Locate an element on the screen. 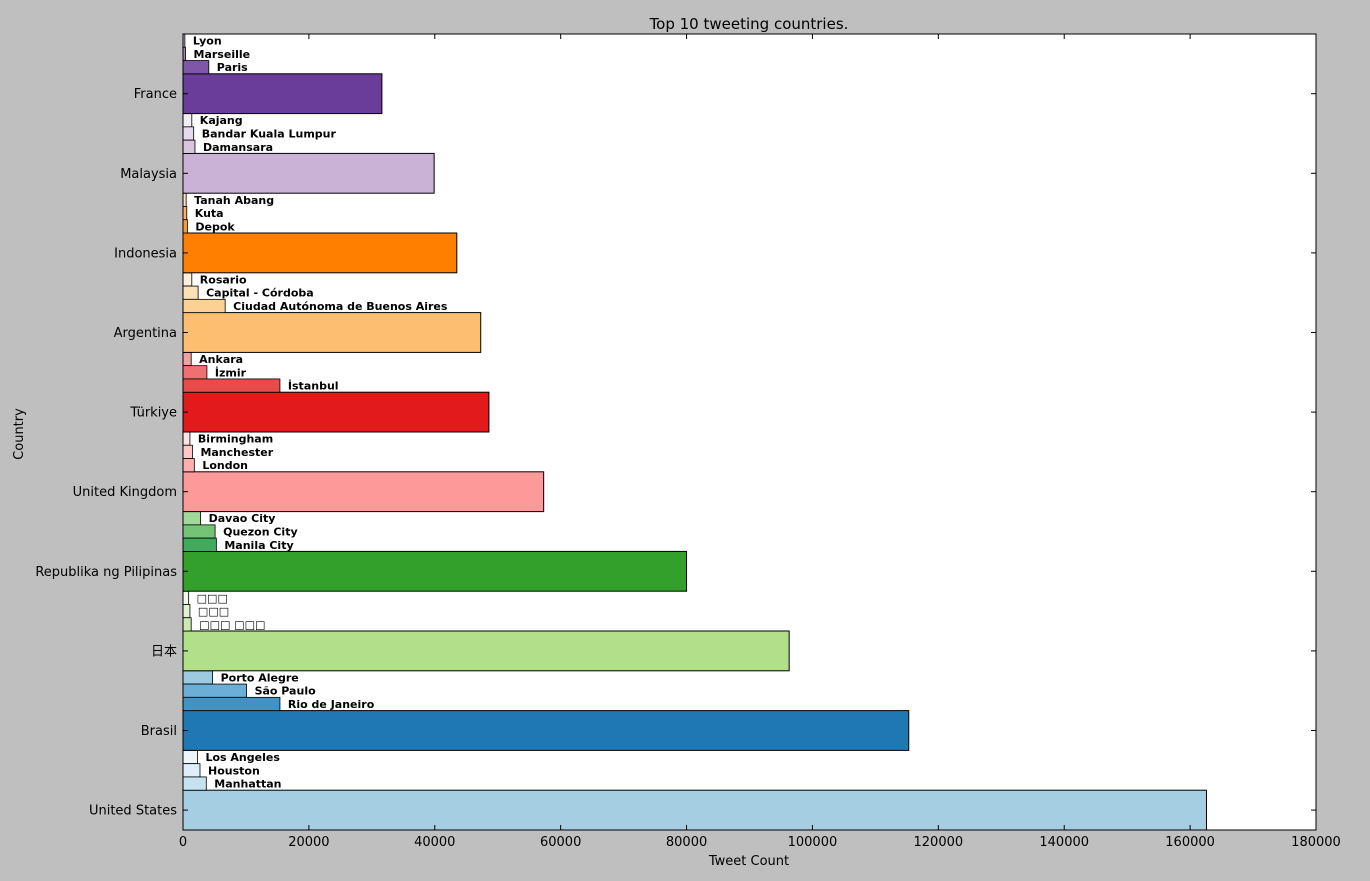 The width and height of the screenshot is (1370, 881). y-tick-label: France is located at coordinates (155, 94).